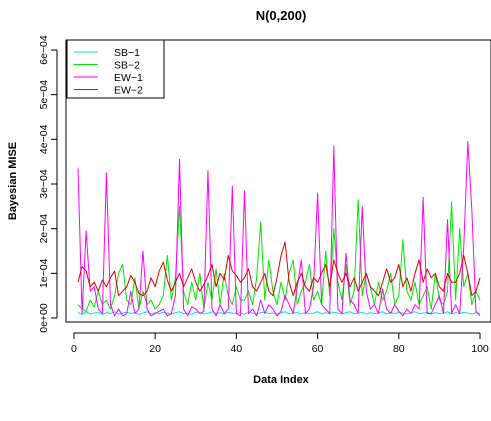 The height and width of the screenshot is (421, 491). I want to click on legend-box, so click(115, 69).